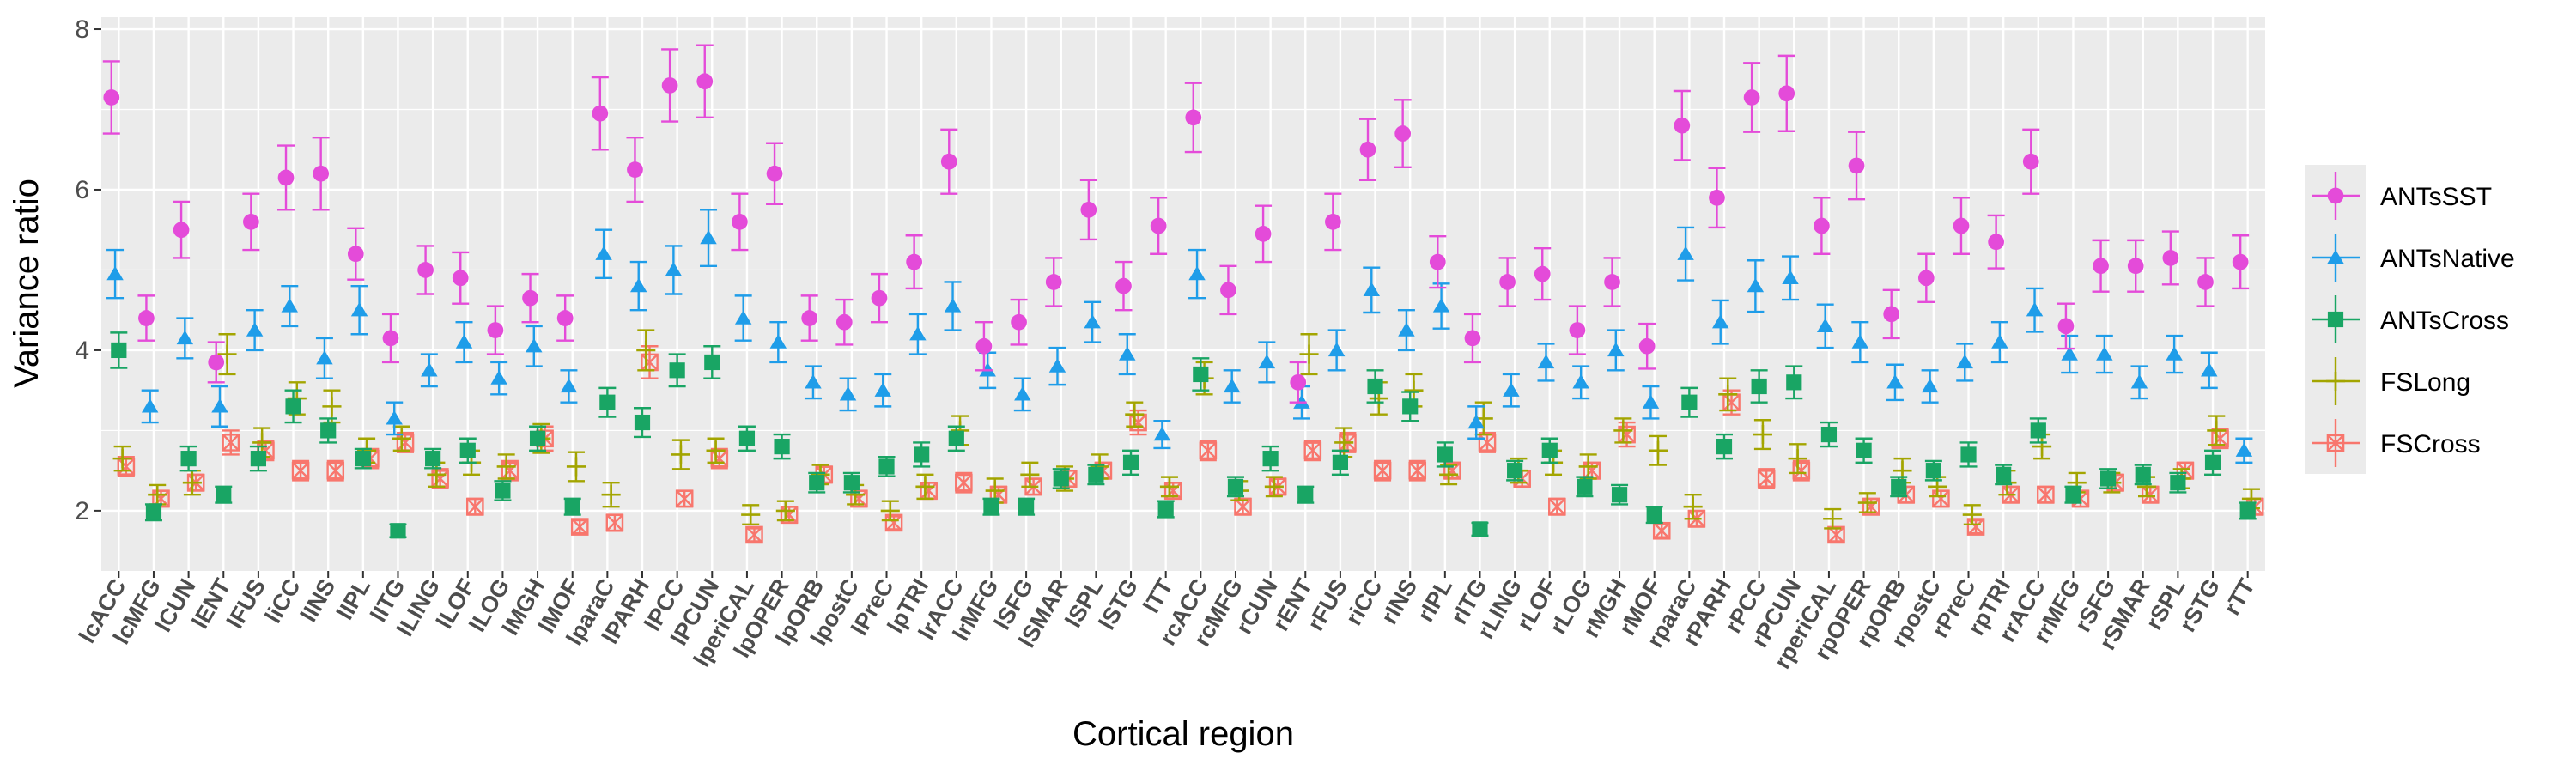 The height and width of the screenshot is (777, 2576). What do you see at coordinates (82, 351) in the screenshot?
I see `y-tick-label: 4` at bounding box center [82, 351].